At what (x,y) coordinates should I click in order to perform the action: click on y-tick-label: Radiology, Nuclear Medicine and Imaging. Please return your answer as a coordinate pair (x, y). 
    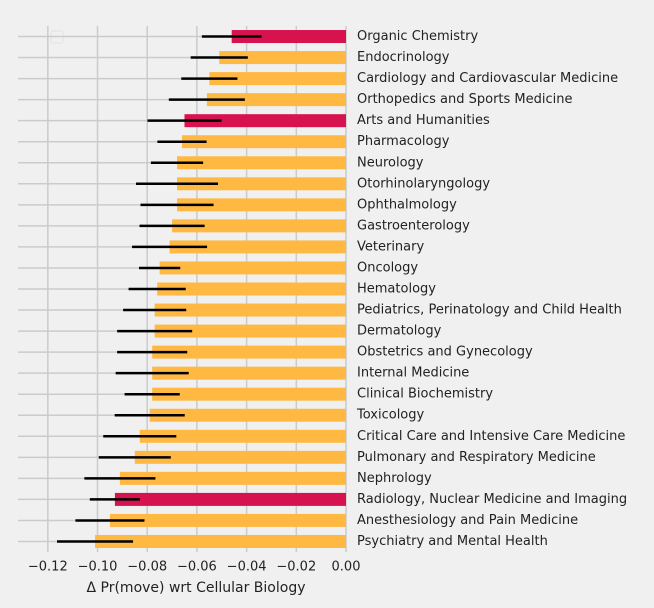
    Looking at the image, I should click on (492, 499).